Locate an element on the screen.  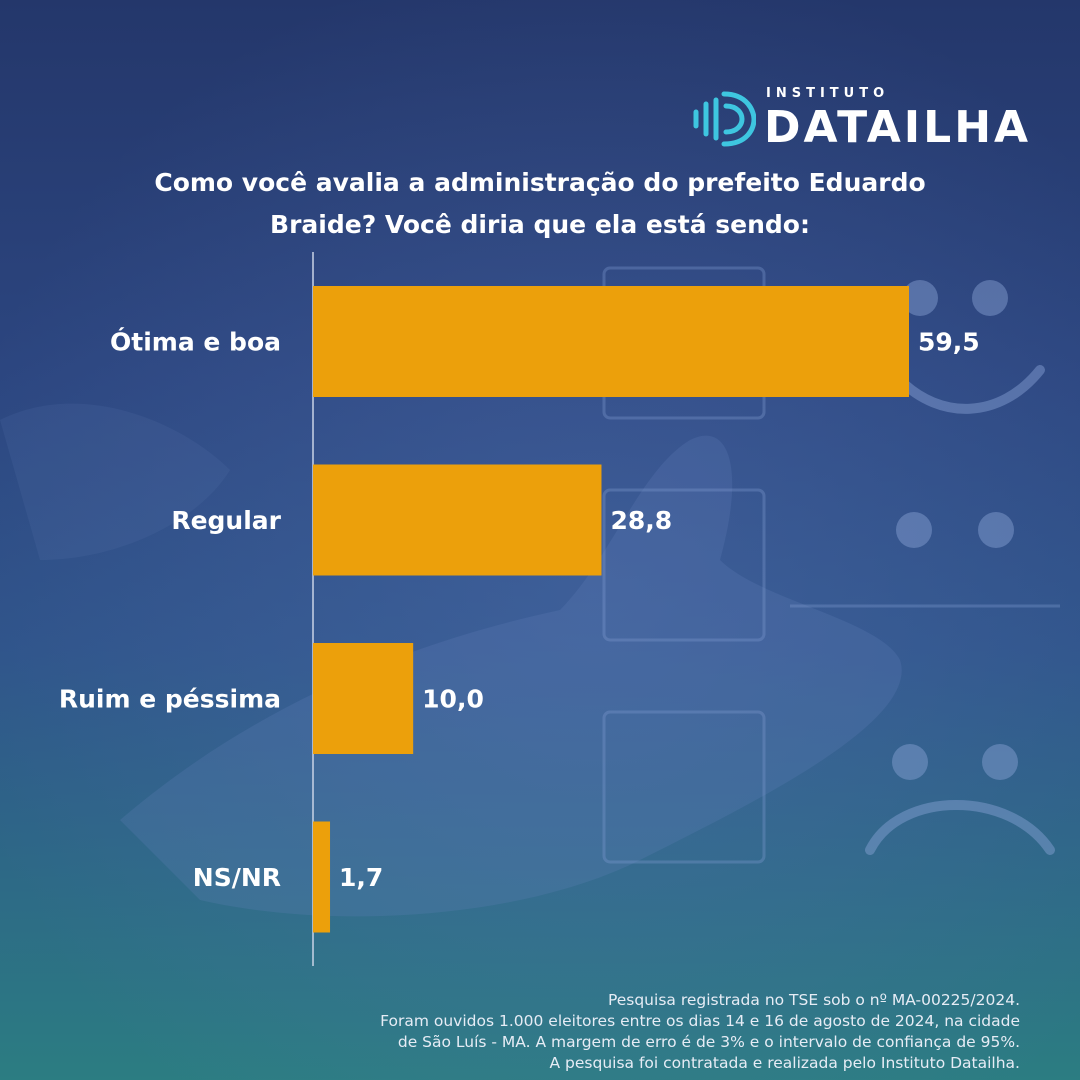
category-label: Ótima e boa is located at coordinates (195, 342).